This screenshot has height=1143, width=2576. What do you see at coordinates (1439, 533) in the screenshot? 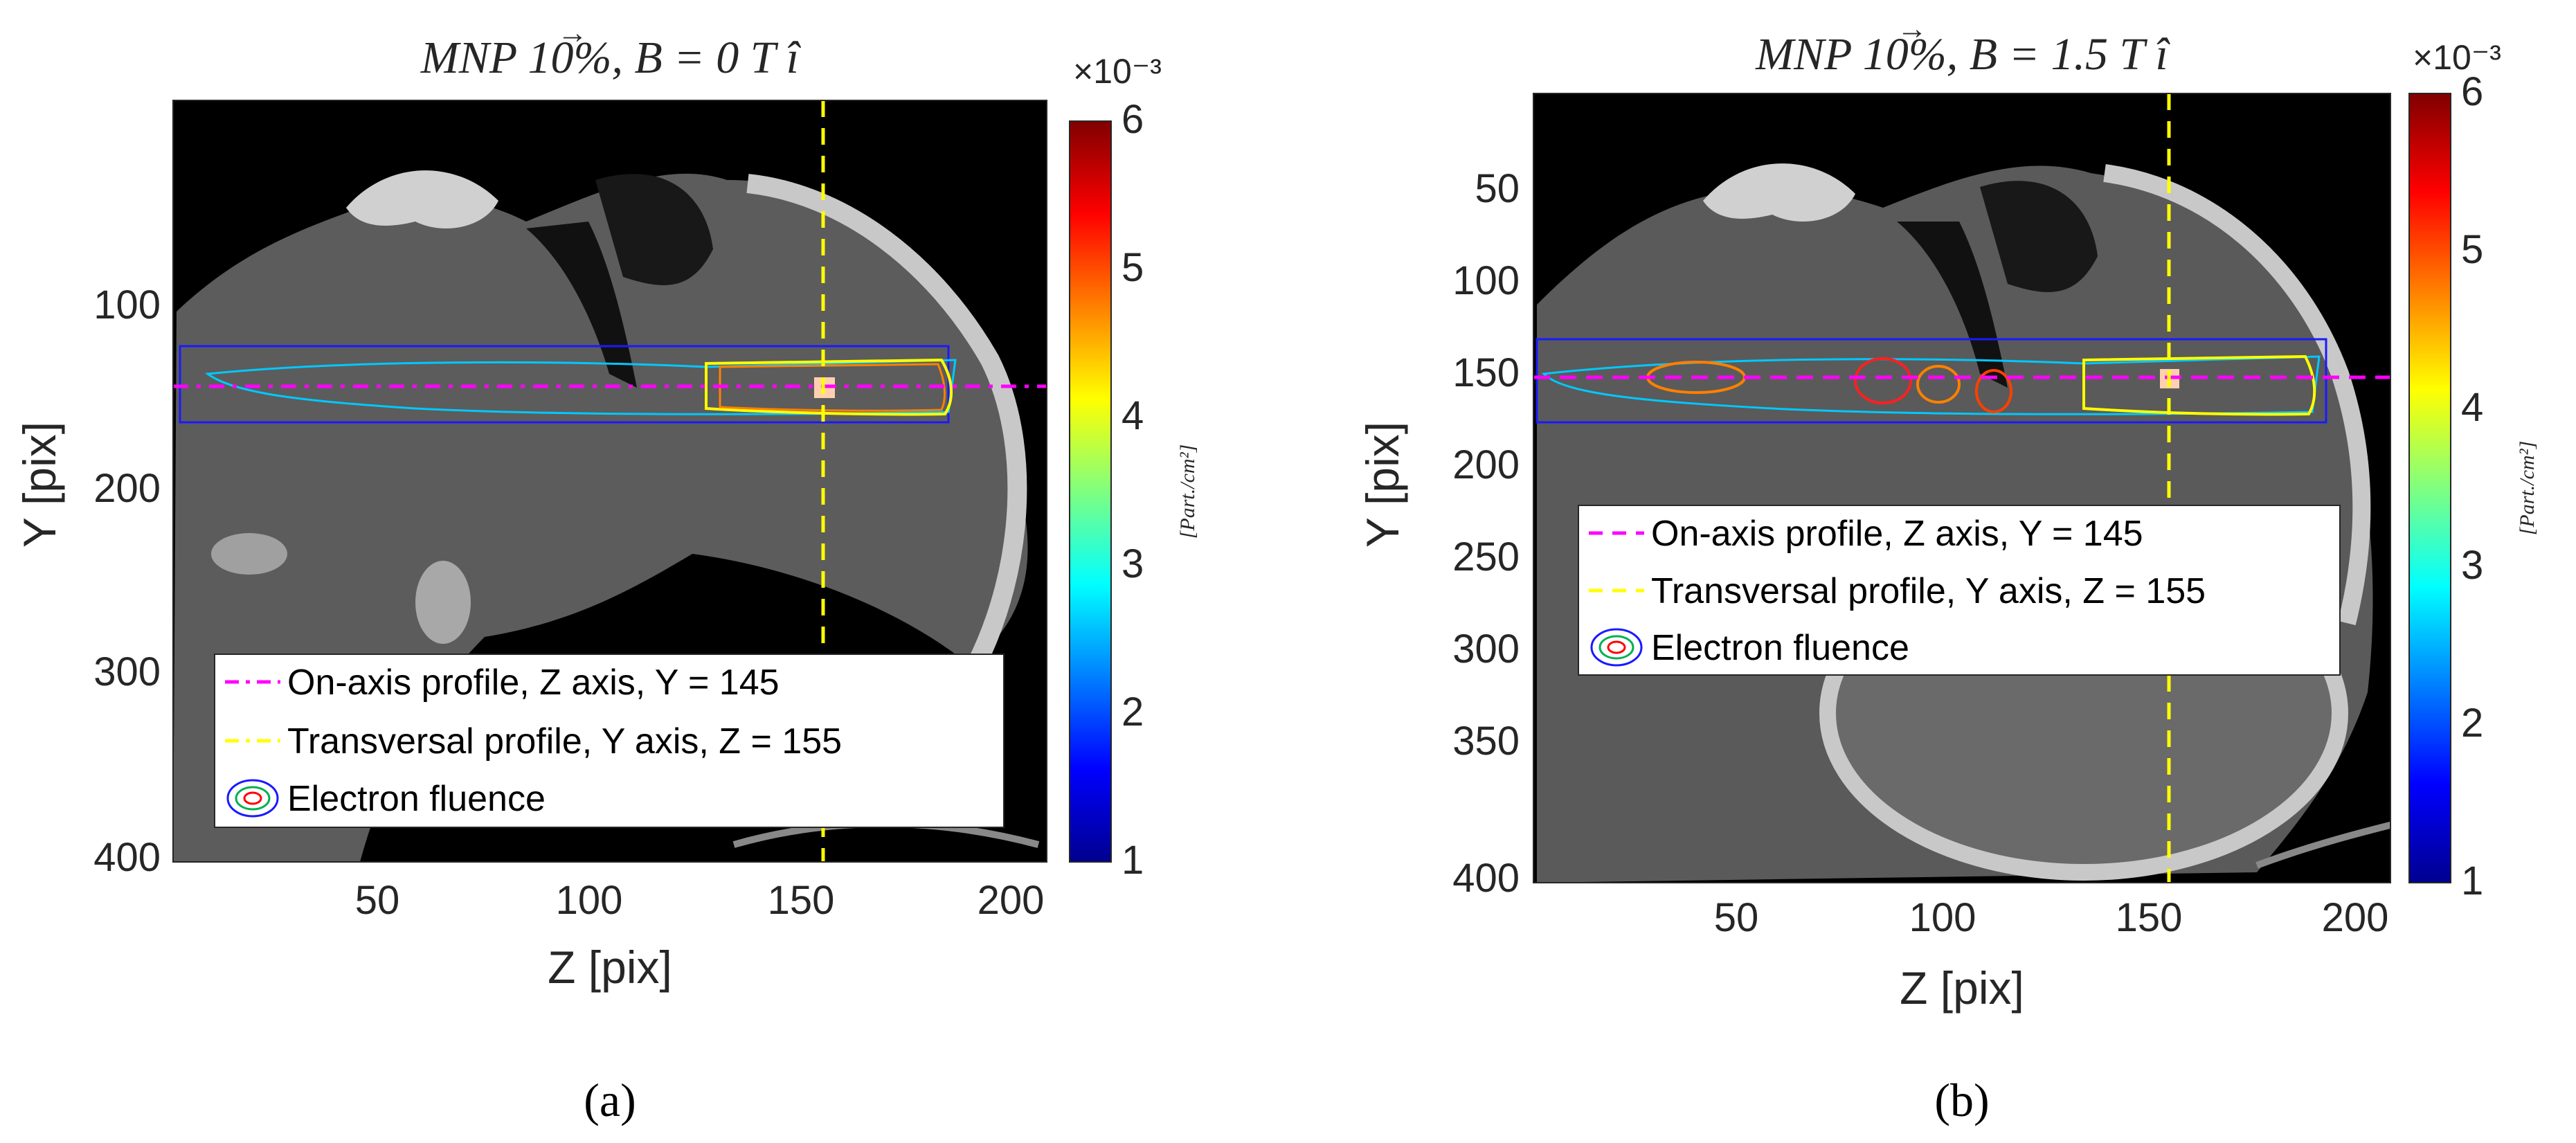
I see `y-axis: 50 100 150 200 250 300 350 400 Y [pix]` at bounding box center [1439, 533].